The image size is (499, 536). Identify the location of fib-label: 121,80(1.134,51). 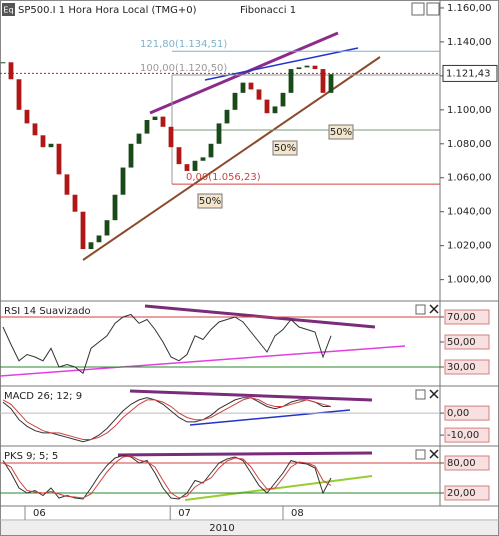
(183, 44).